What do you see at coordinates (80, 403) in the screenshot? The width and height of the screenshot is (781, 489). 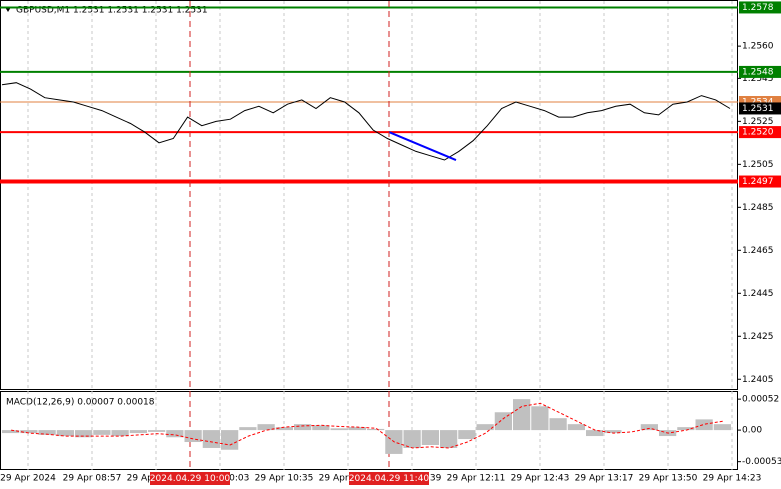 I see `macd-title: MACD(12,26,9) 0.00007 0.00018` at bounding box center [80, 403].